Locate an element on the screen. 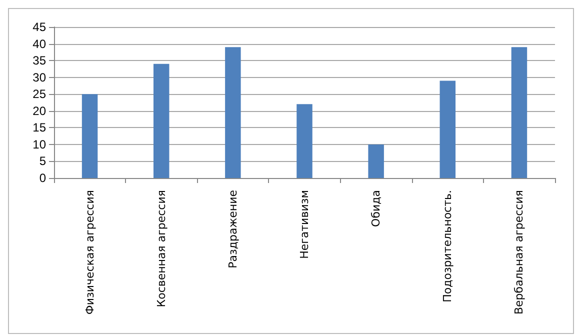  y-tick-label: 20 is located at coordinates (39, 111).